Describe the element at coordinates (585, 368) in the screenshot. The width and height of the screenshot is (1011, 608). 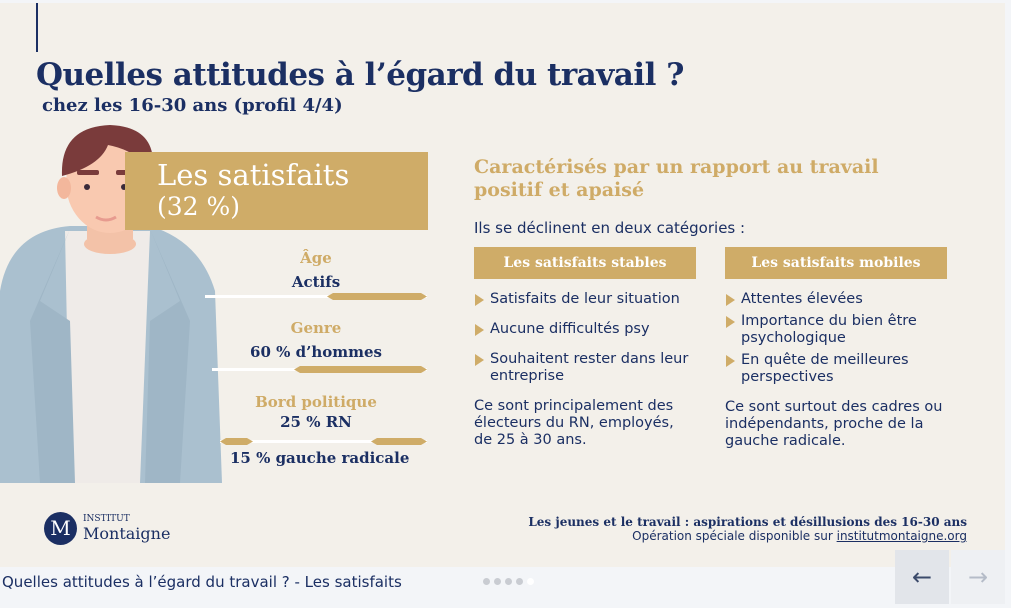
I see `list-item: Souhaitent rester dans leur entreprise` at that location.